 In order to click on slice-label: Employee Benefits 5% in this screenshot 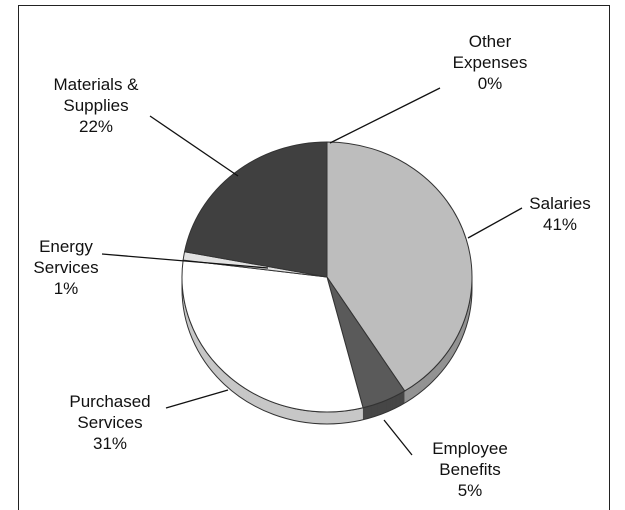, I will do `click(470, 469)`.